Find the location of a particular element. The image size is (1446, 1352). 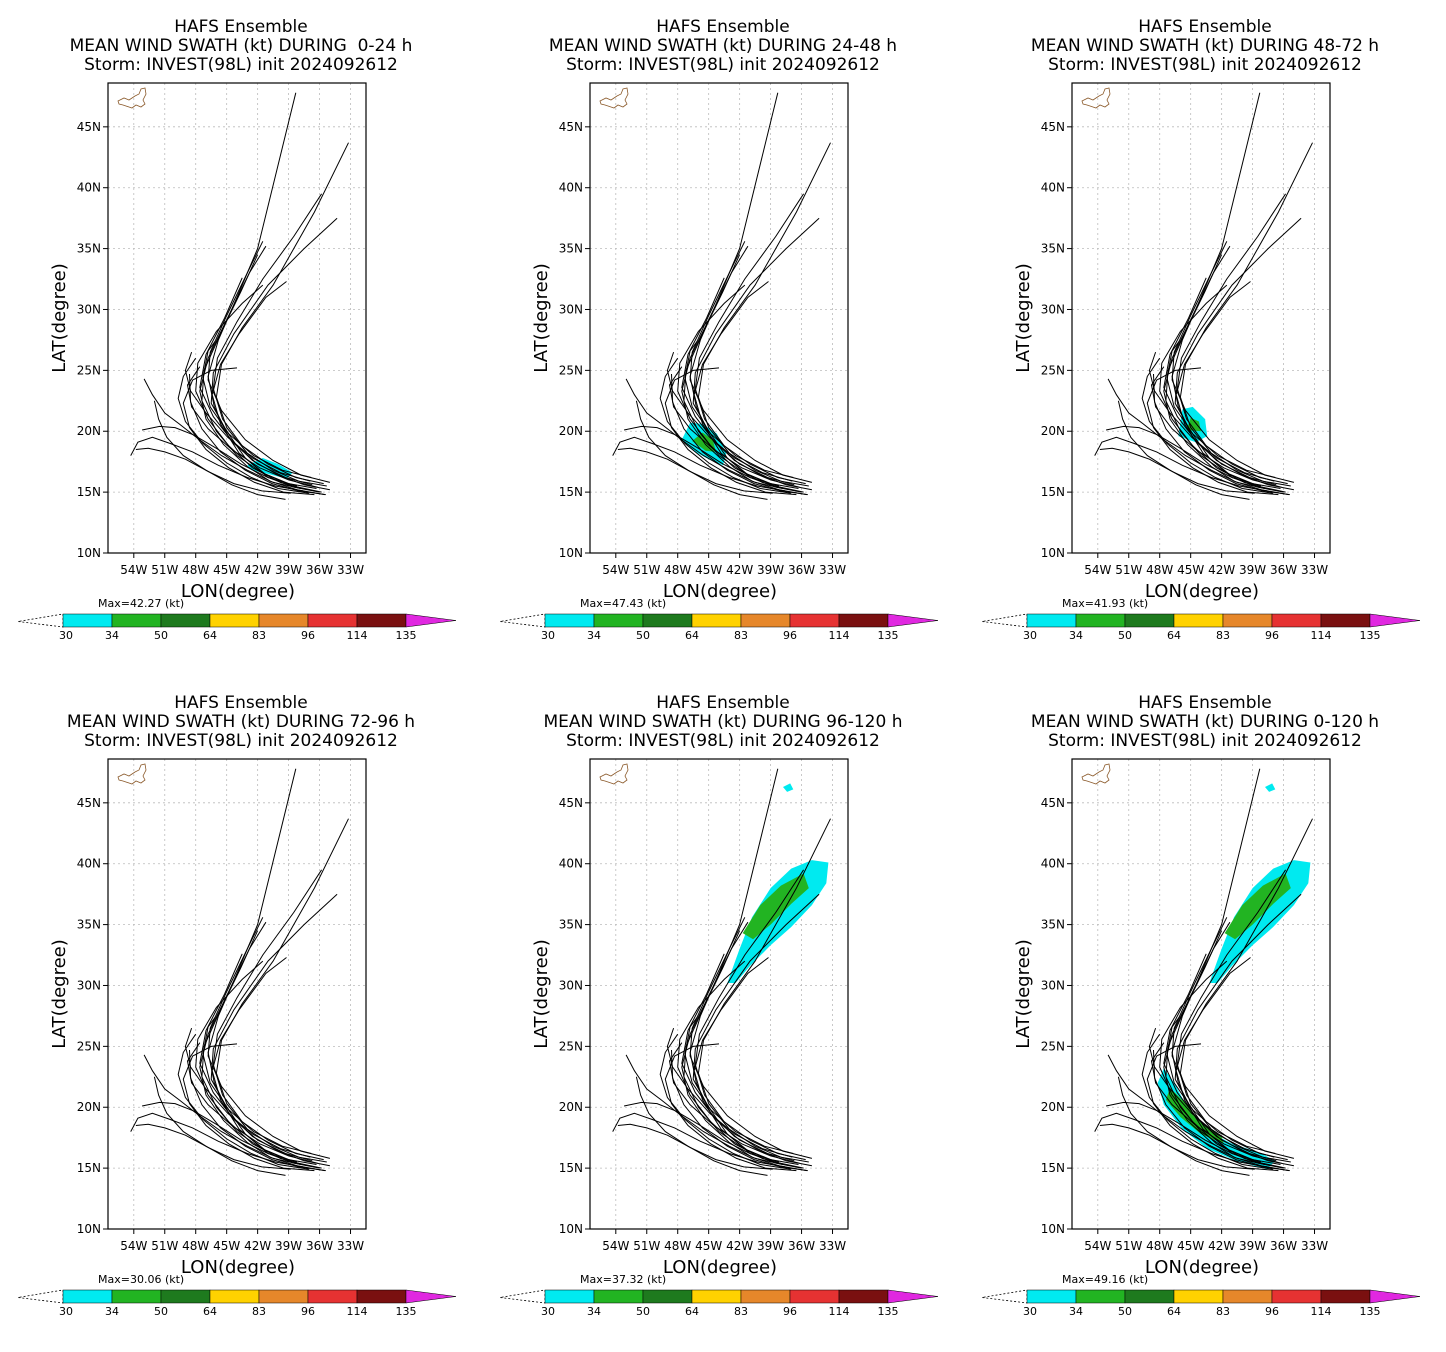

lat-tick-label: 10N is located at coordinates (1053, 553).